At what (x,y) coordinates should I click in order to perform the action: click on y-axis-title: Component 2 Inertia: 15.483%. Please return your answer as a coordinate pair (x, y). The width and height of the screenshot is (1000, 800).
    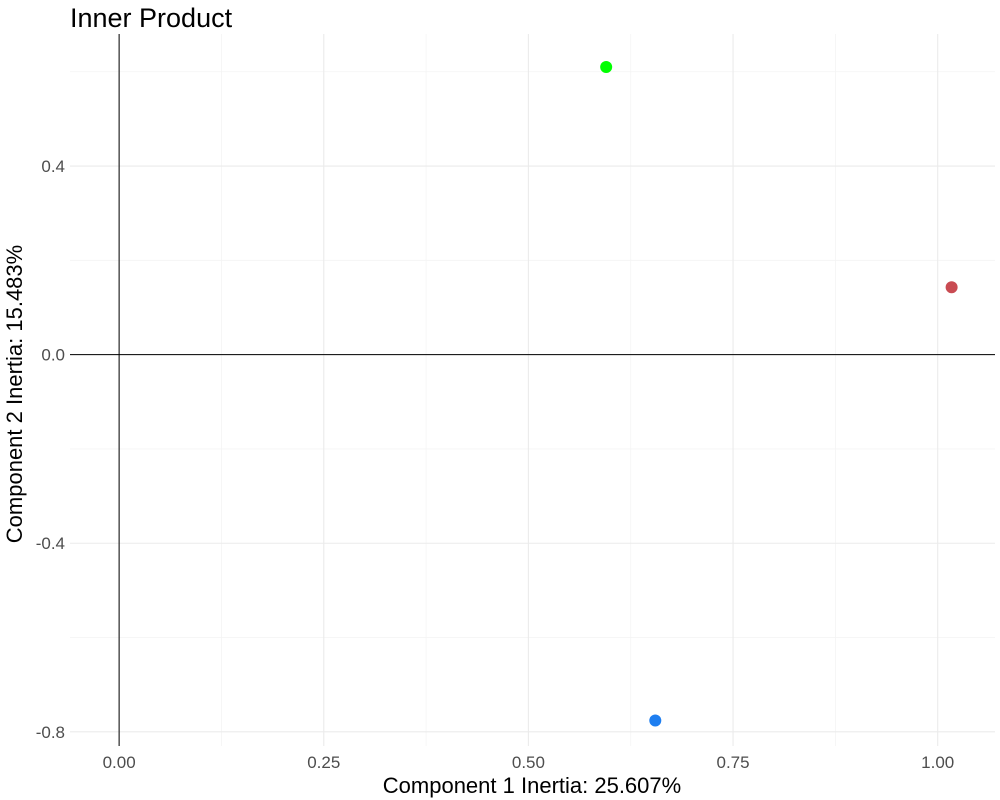
    Looking at the image, I should click on (14, 394).